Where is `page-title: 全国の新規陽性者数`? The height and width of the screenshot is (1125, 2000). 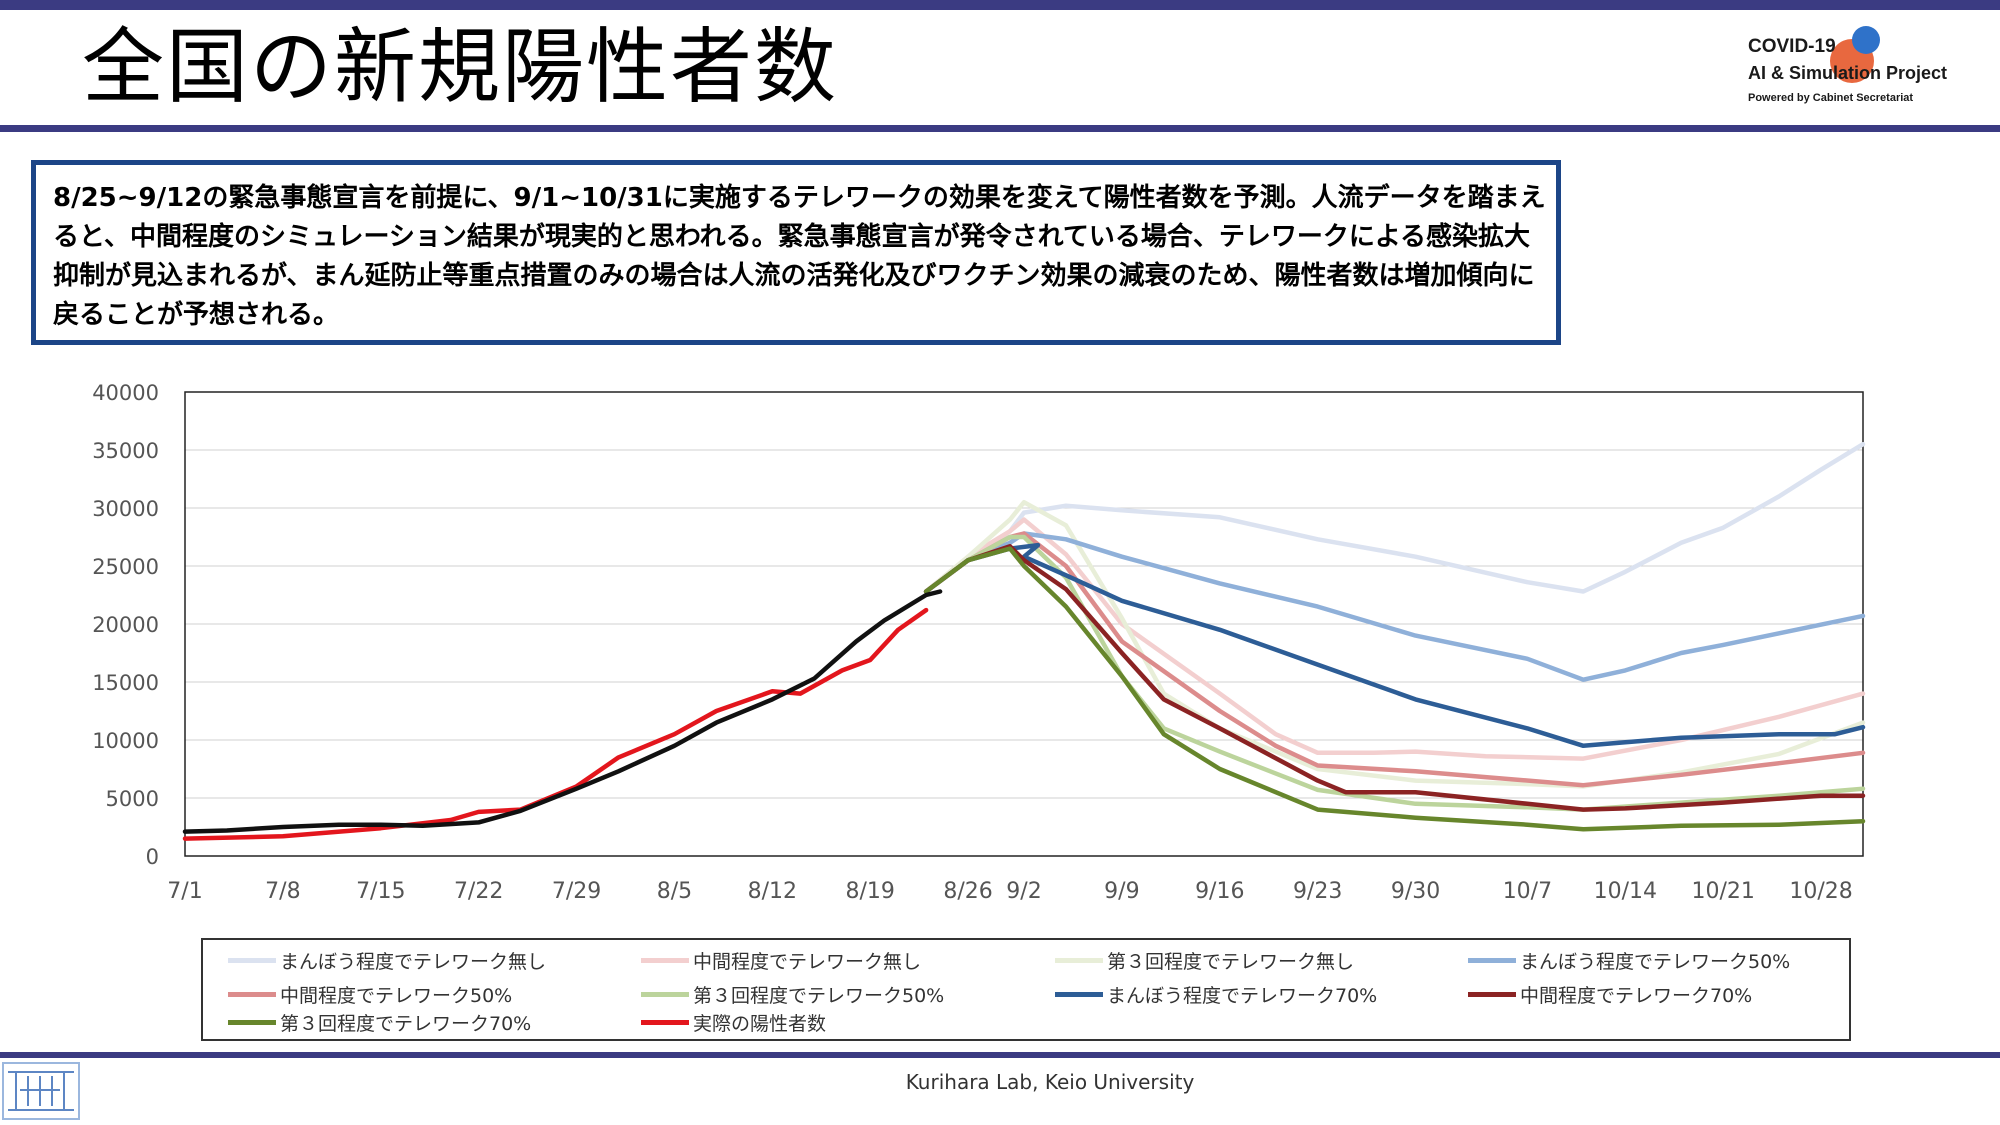
page-title: 全国の新規陽性者数 is located at coordinates (460, 67).